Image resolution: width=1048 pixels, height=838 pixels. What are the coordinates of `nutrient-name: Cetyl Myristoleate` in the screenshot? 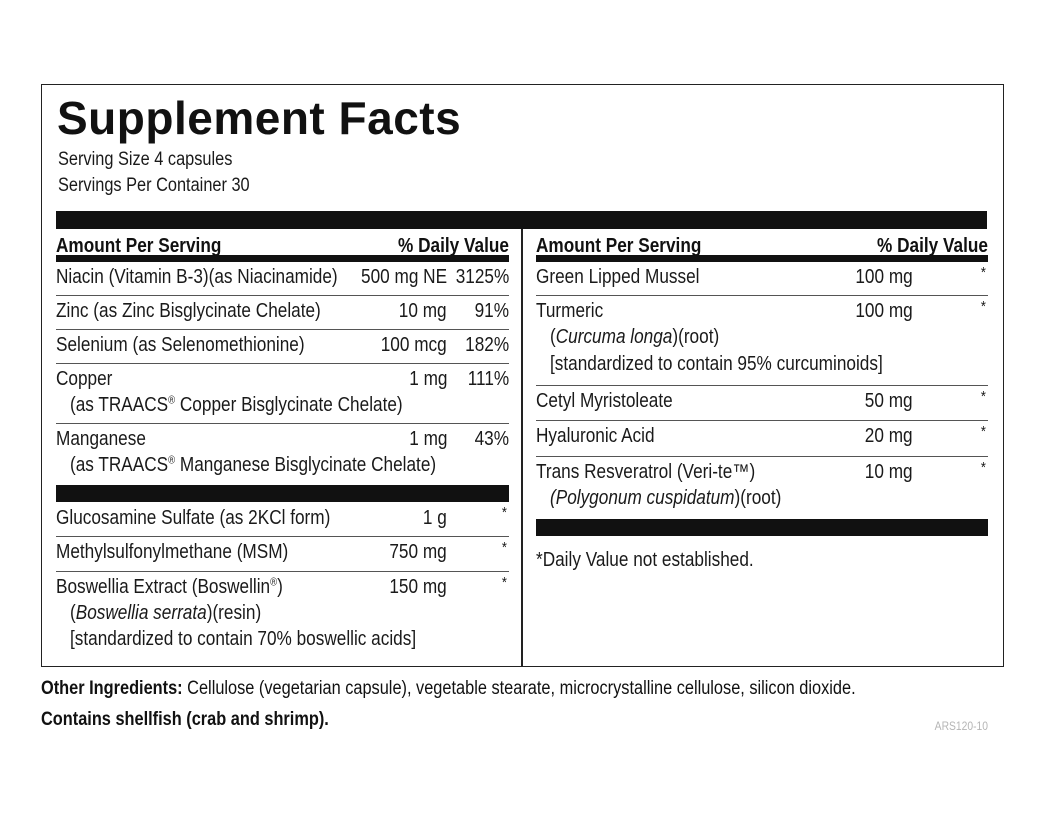 It's located at (604, 401).